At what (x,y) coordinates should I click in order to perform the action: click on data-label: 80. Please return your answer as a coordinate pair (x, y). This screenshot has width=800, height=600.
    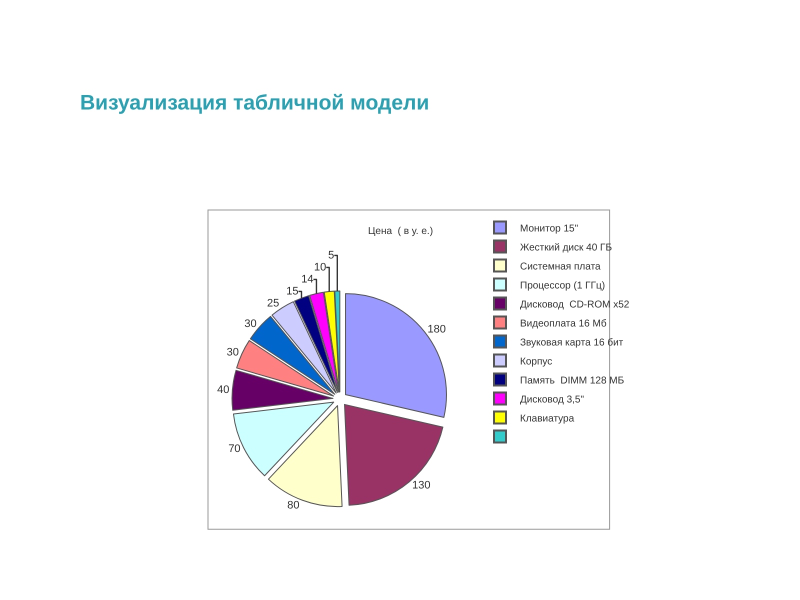
    Looking at the image, I should click on (293, 506).